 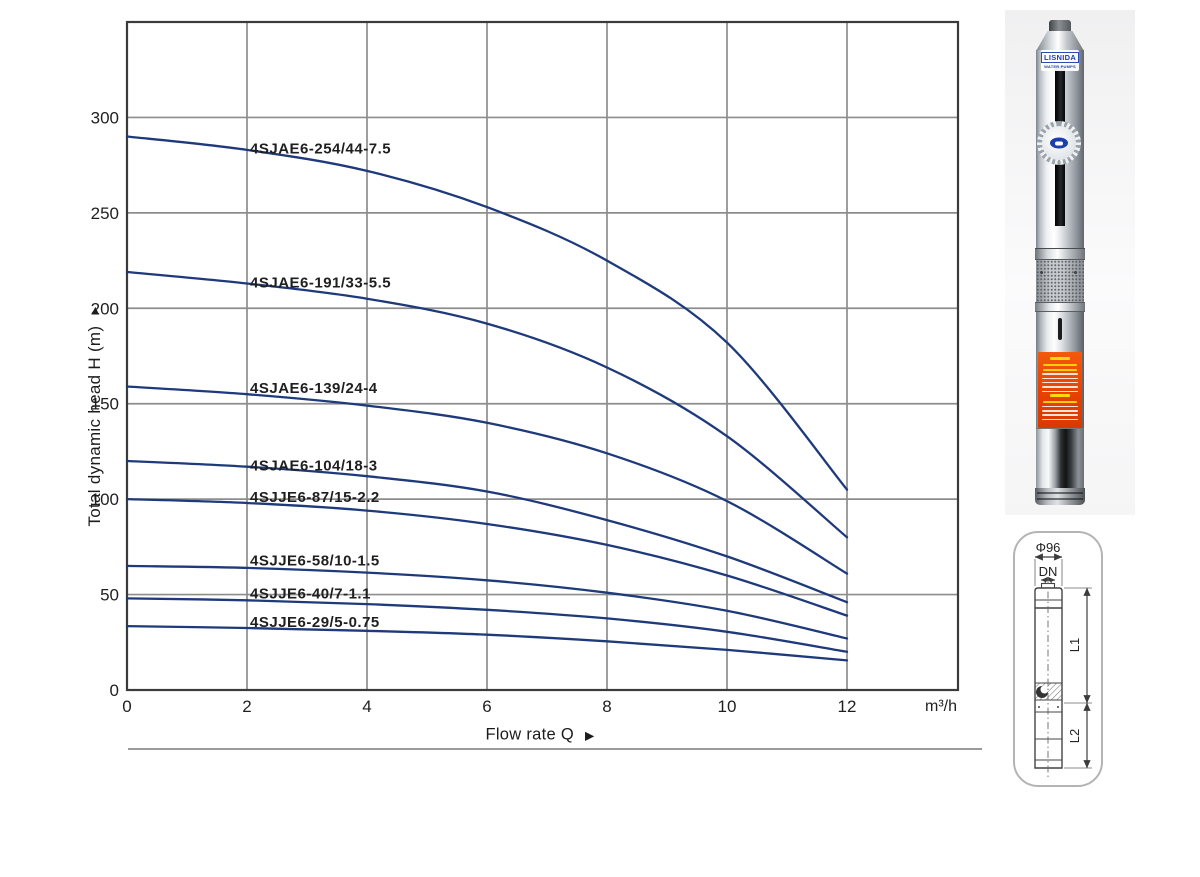 I want to click on curve-4SJJE6-87/15-2.2, so click(x=487, y=557).